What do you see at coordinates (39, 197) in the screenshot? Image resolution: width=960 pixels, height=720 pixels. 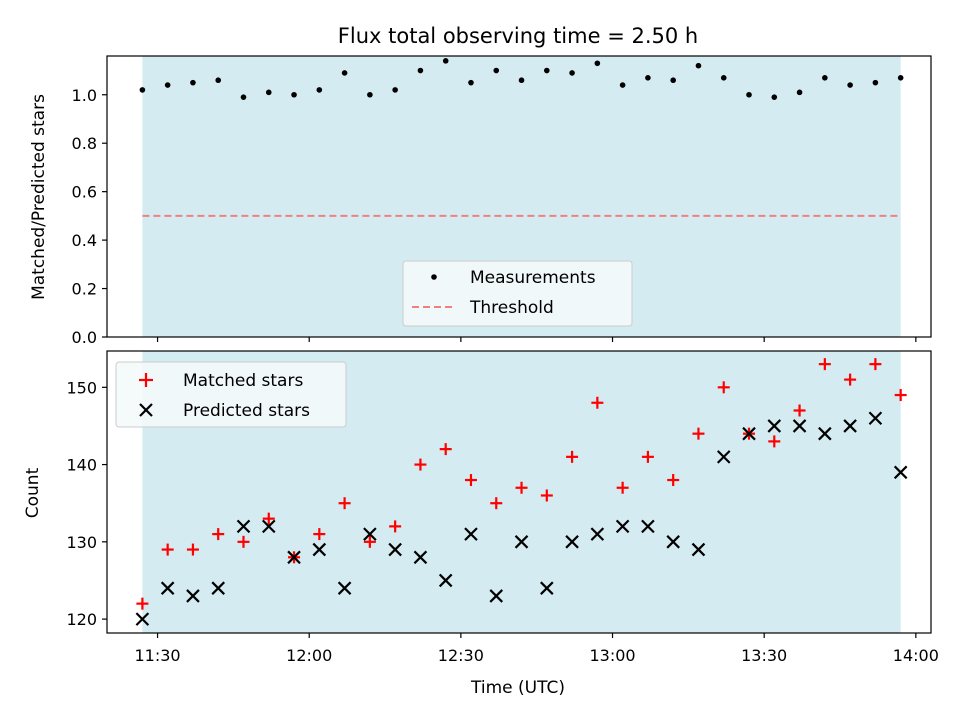 I see `top-y-axis-label: Matched/Predicted stars` at bounding box center [39, 197].